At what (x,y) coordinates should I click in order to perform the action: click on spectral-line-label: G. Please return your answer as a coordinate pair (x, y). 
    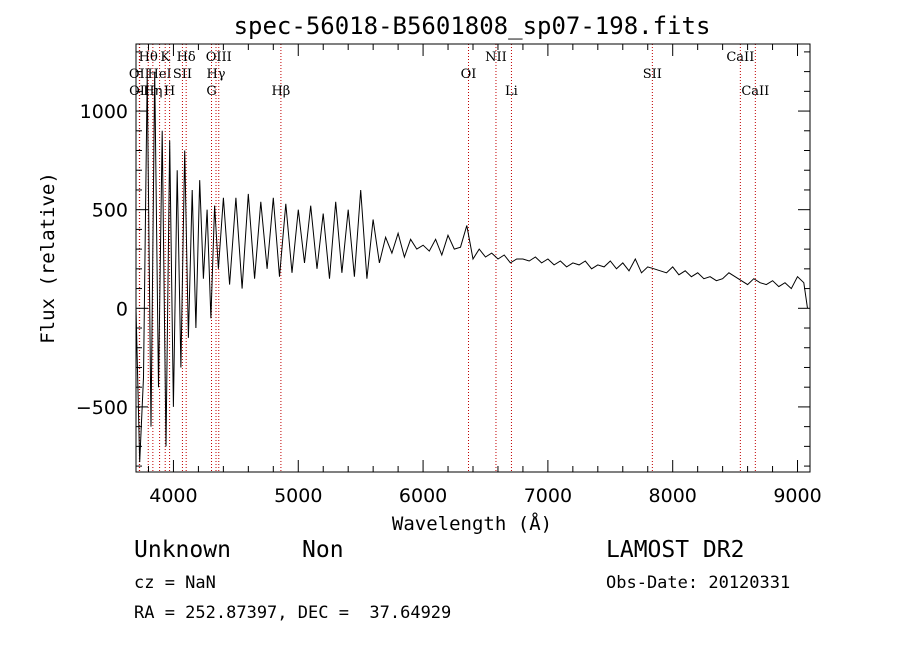
    Looking at the image, I should click on (211, 91).